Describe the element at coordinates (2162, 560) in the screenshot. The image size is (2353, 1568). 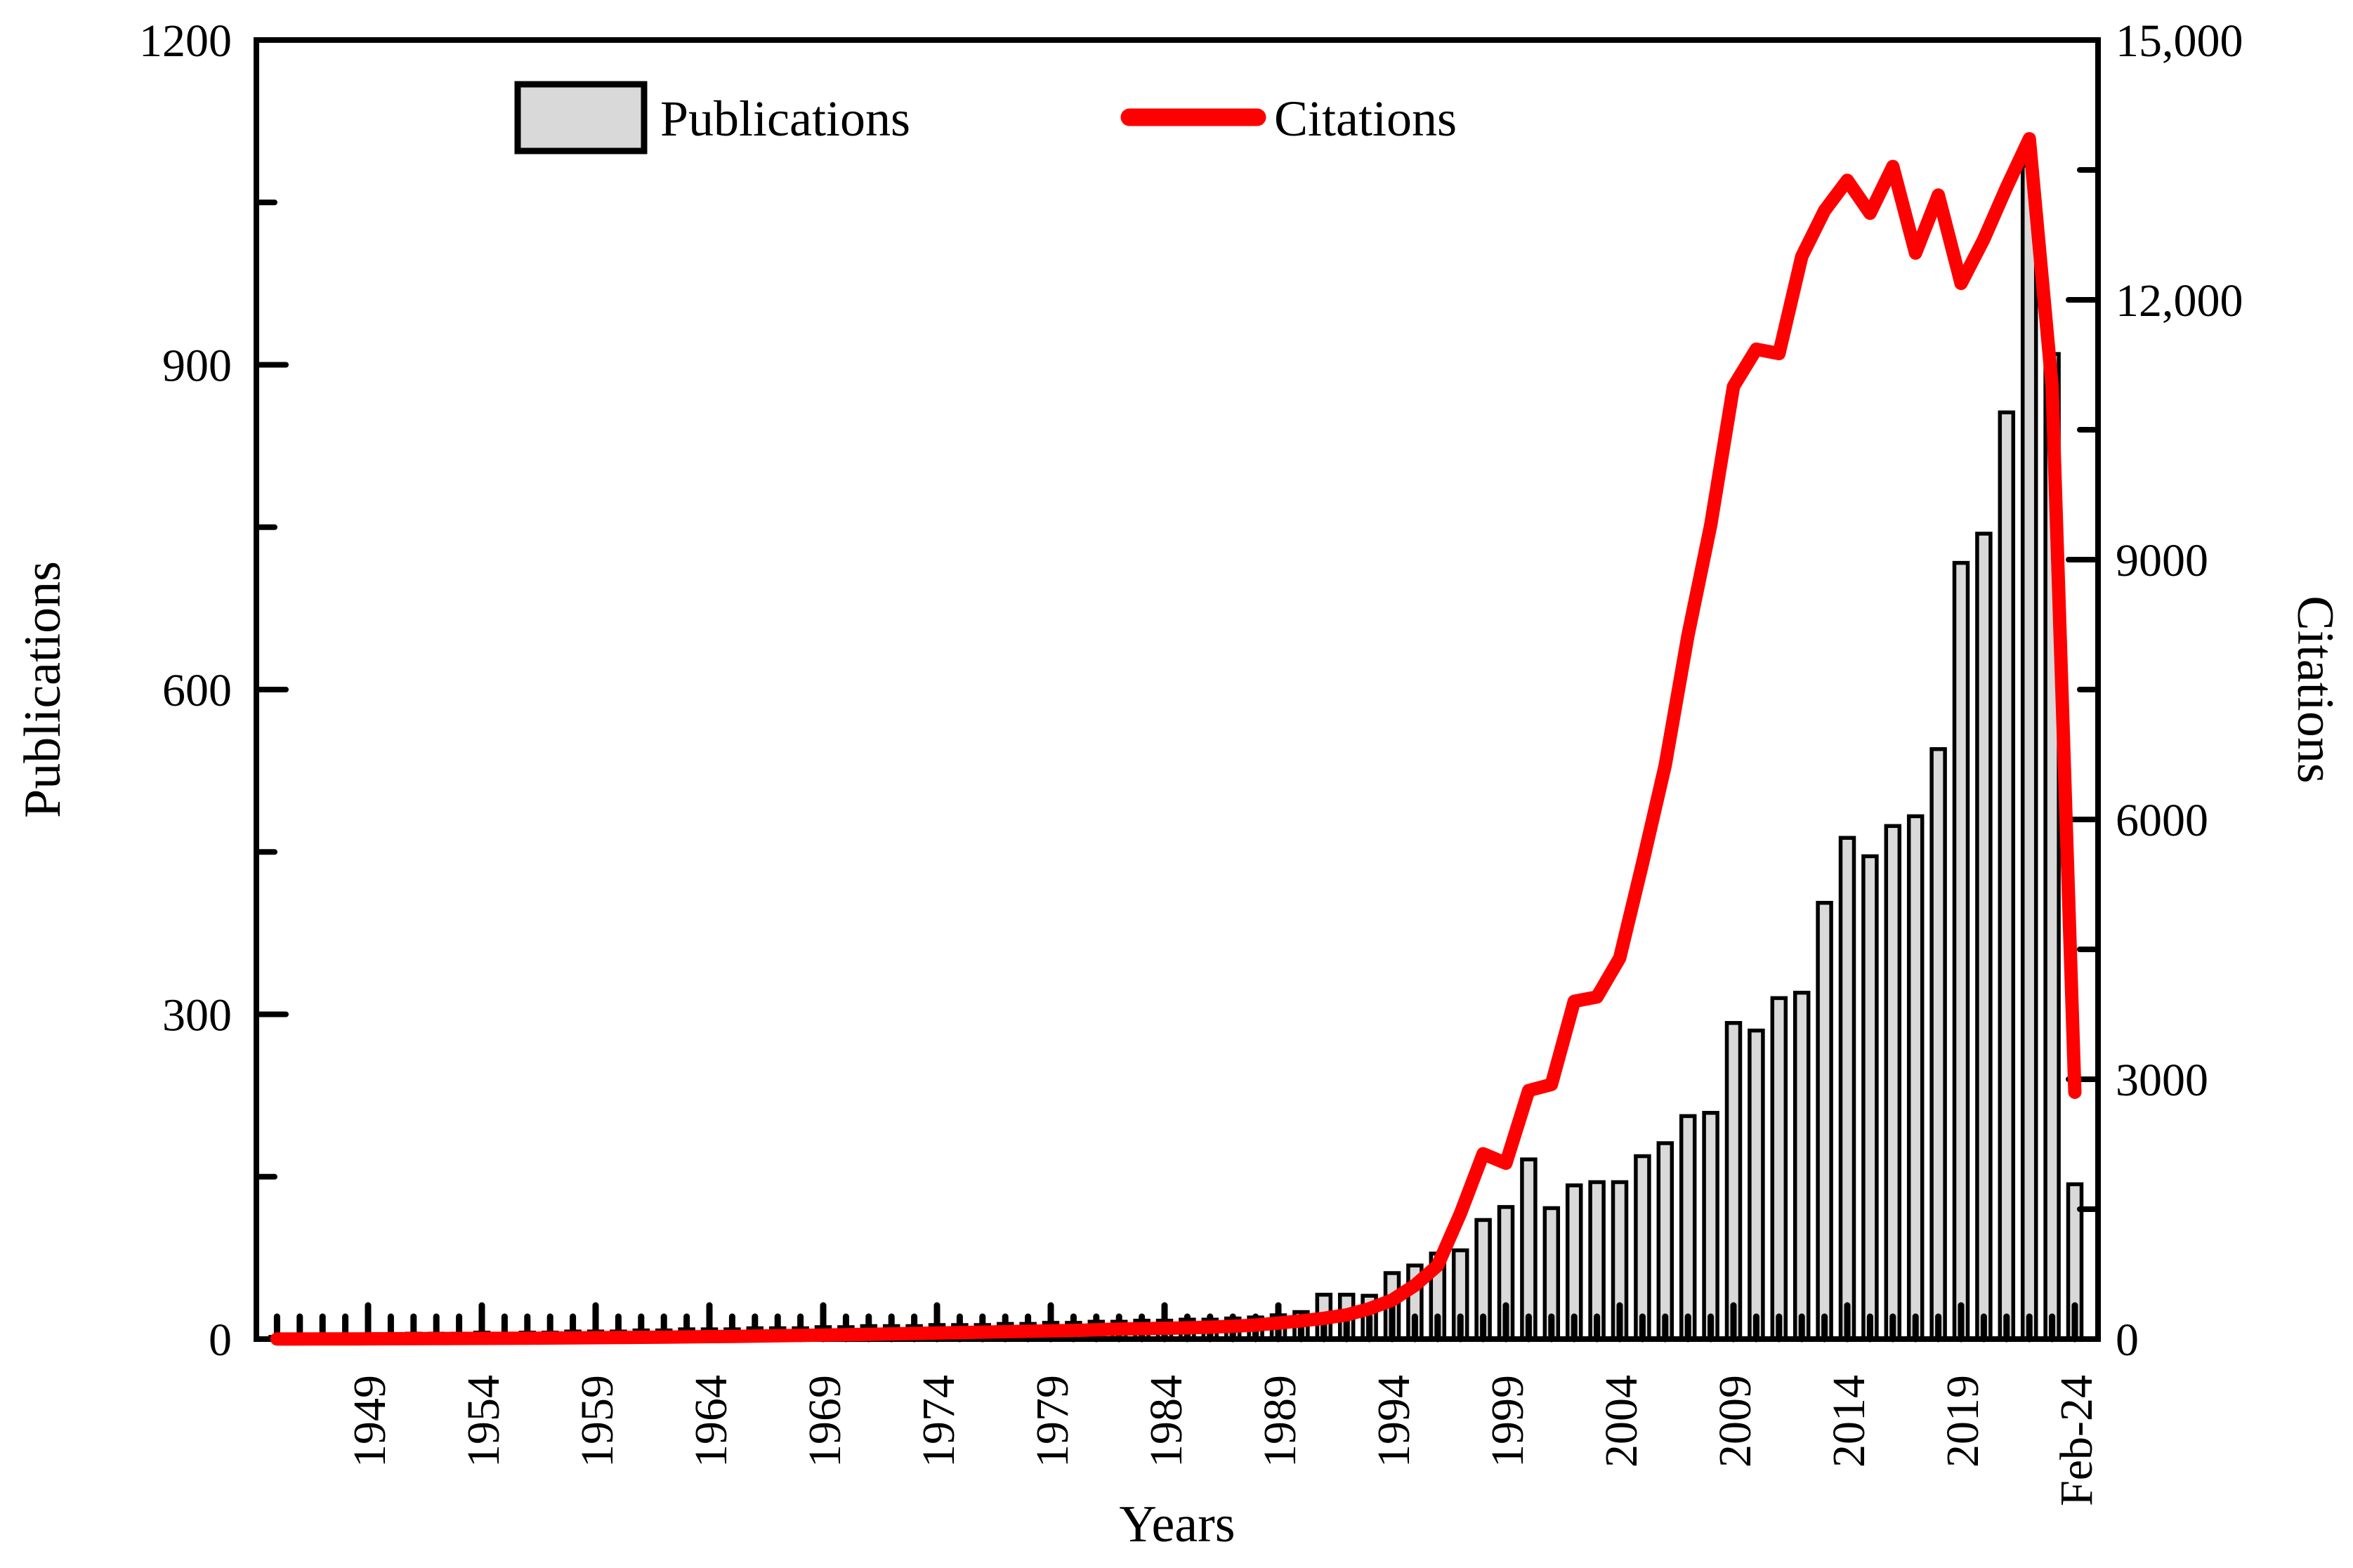
I see `right-tick-label-9000: 9000` at that location.